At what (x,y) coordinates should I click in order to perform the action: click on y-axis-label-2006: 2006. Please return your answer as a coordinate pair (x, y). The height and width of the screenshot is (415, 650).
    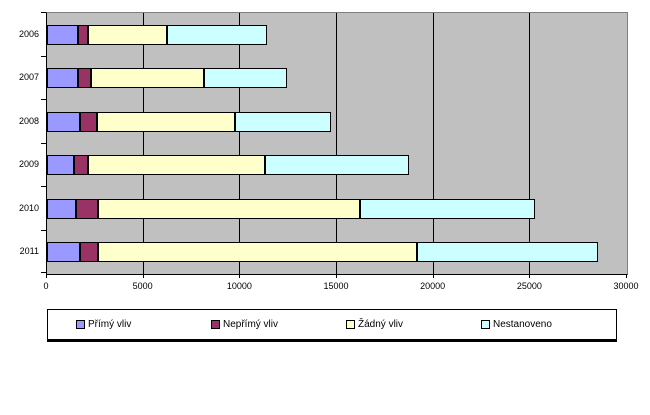
    Looking at the image, I should click on (28, 33).